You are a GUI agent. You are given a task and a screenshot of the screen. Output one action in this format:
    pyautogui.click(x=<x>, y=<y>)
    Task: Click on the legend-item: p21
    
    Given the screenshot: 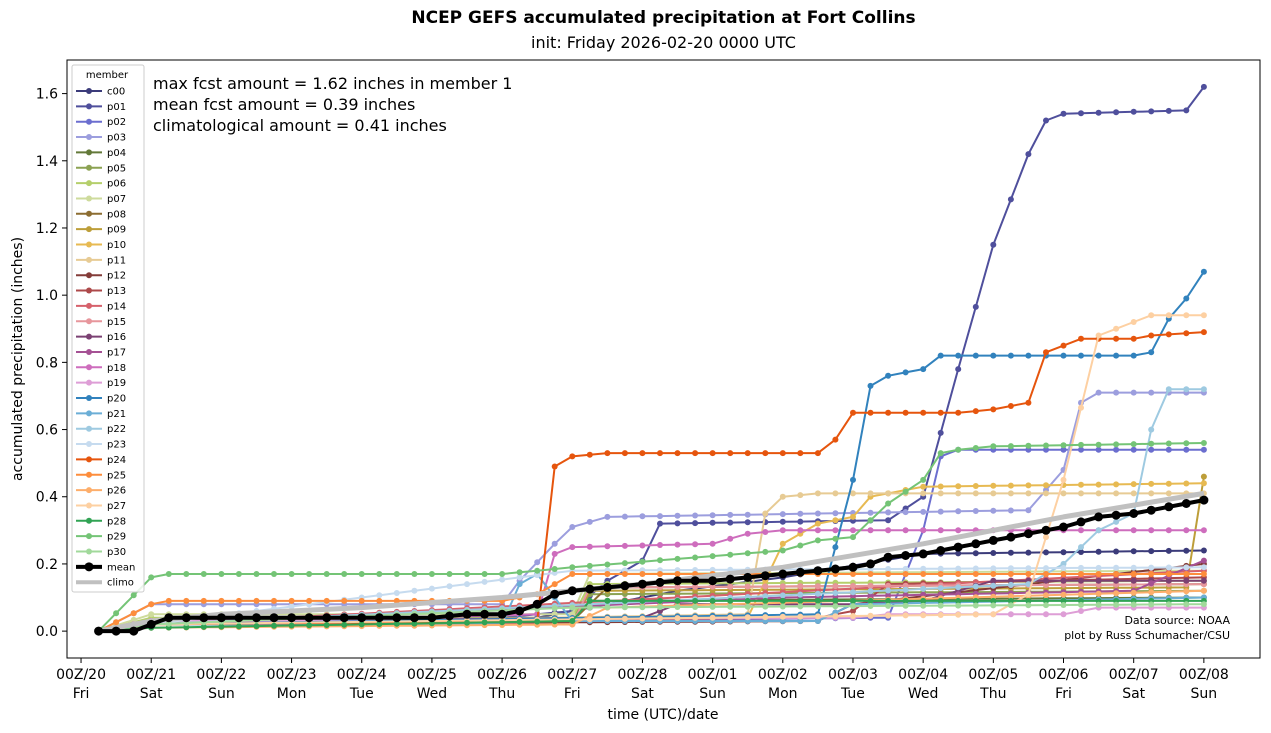 What is the action you would take?
    pyautogui.click(x=101, y=414)
    